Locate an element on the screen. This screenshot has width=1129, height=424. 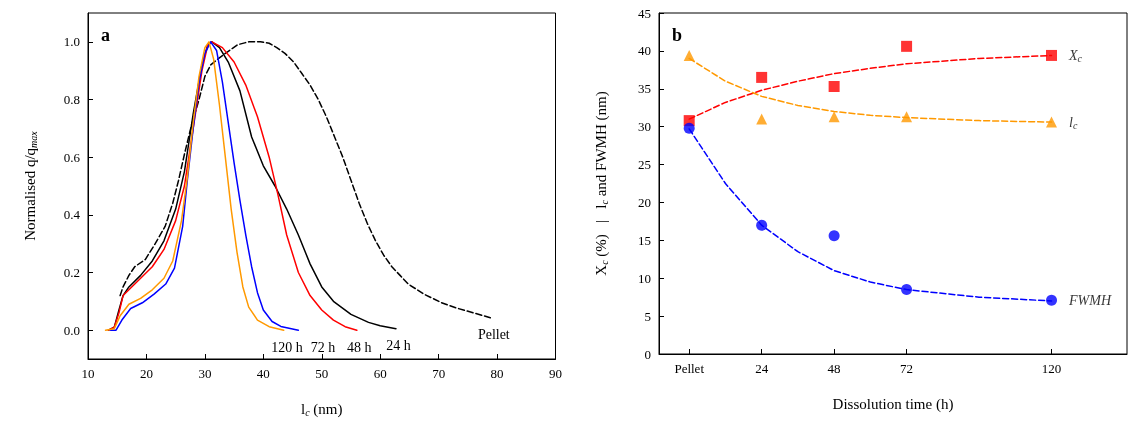
y-tick-label: 45 is located at coordinates (644, 13).